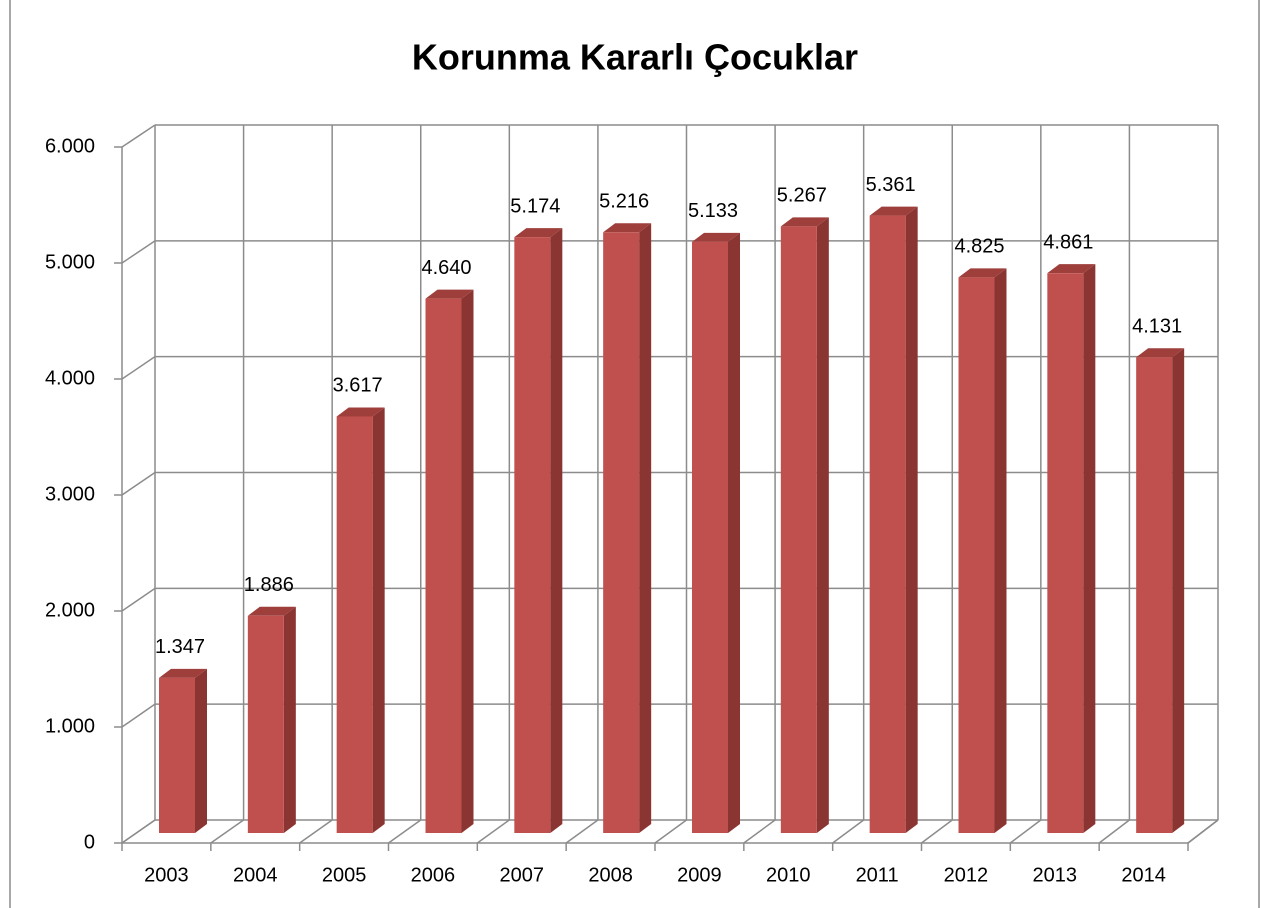 This screenshot has width=1269, height=908. What do you see at coordinates (1157, 327) in the screenshot?
I see `data-label: 4.131` at bounding box center [1157, 327].